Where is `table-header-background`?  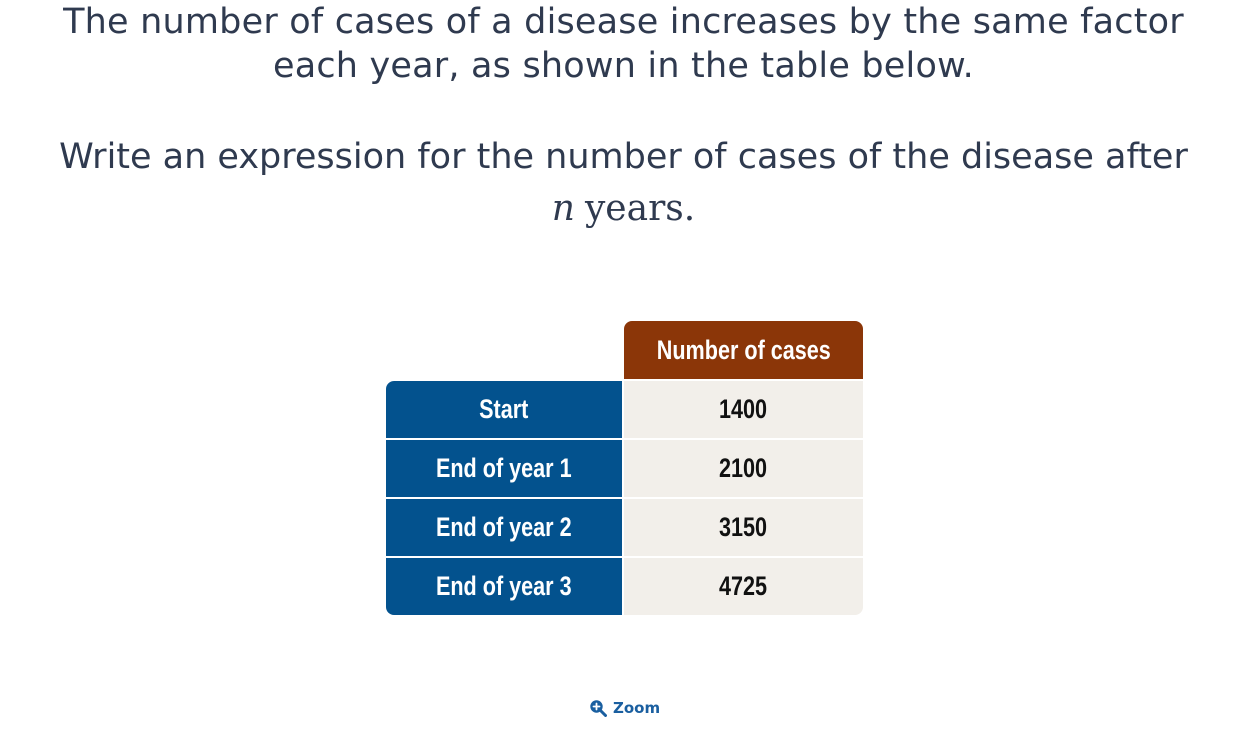
table-header-background is located at coordinates (743, 350).